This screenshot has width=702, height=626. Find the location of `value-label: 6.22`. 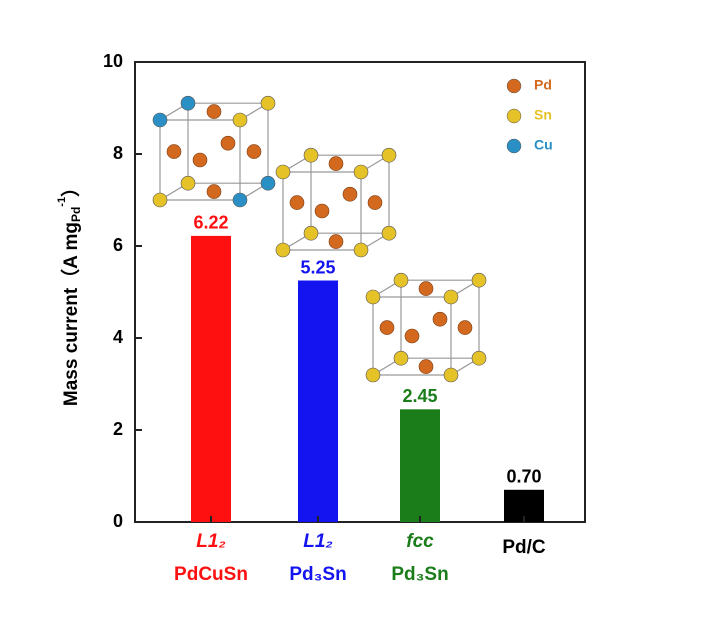

value-label: 6.22 is located at coordinates (210, 223).